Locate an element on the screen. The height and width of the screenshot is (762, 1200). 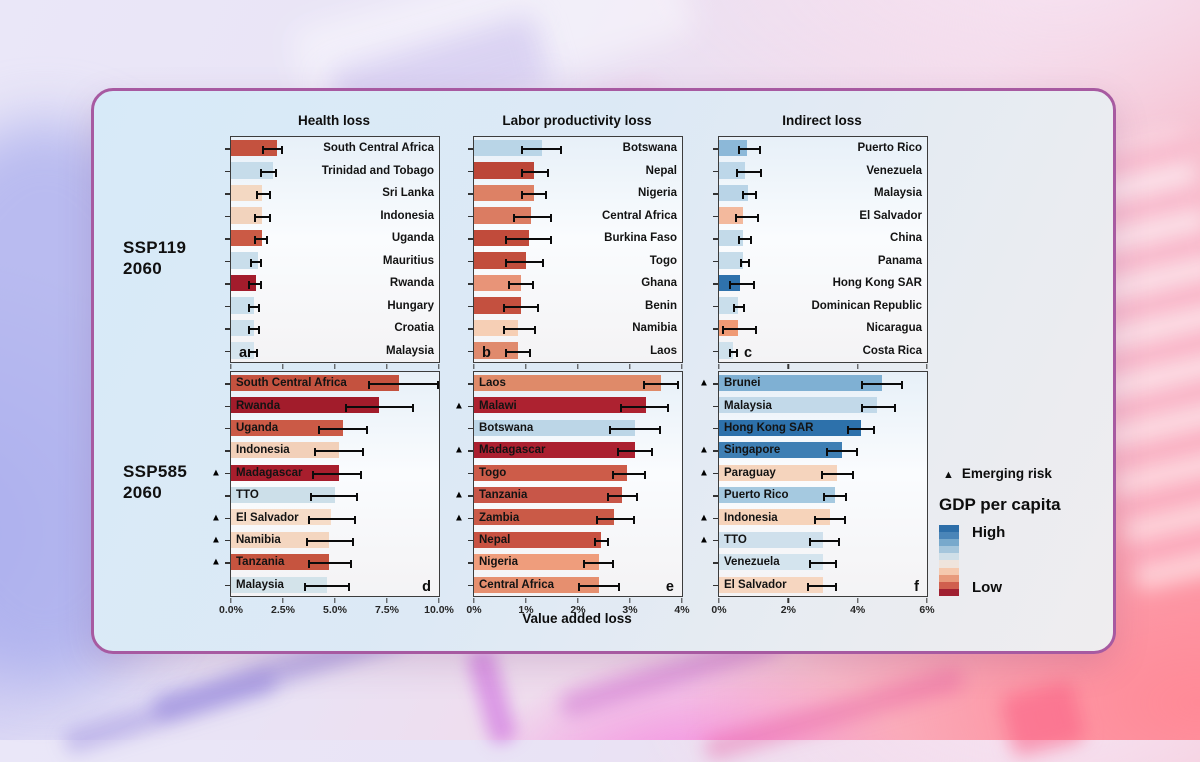
bar-row: Burkina Faso is located at coordinates (575, 238).